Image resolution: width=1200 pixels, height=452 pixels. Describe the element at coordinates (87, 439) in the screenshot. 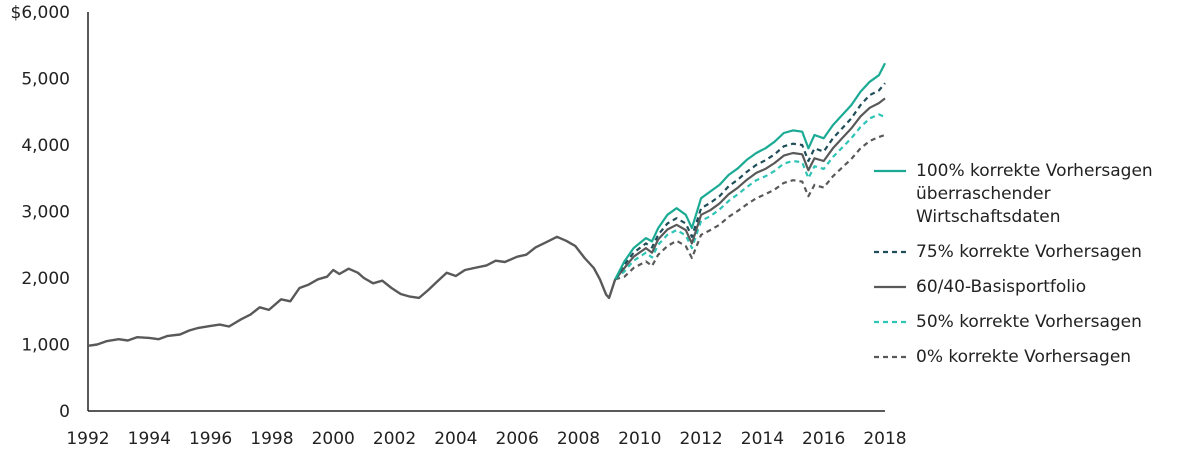

I see `x-tick-label: 1992` at that location.